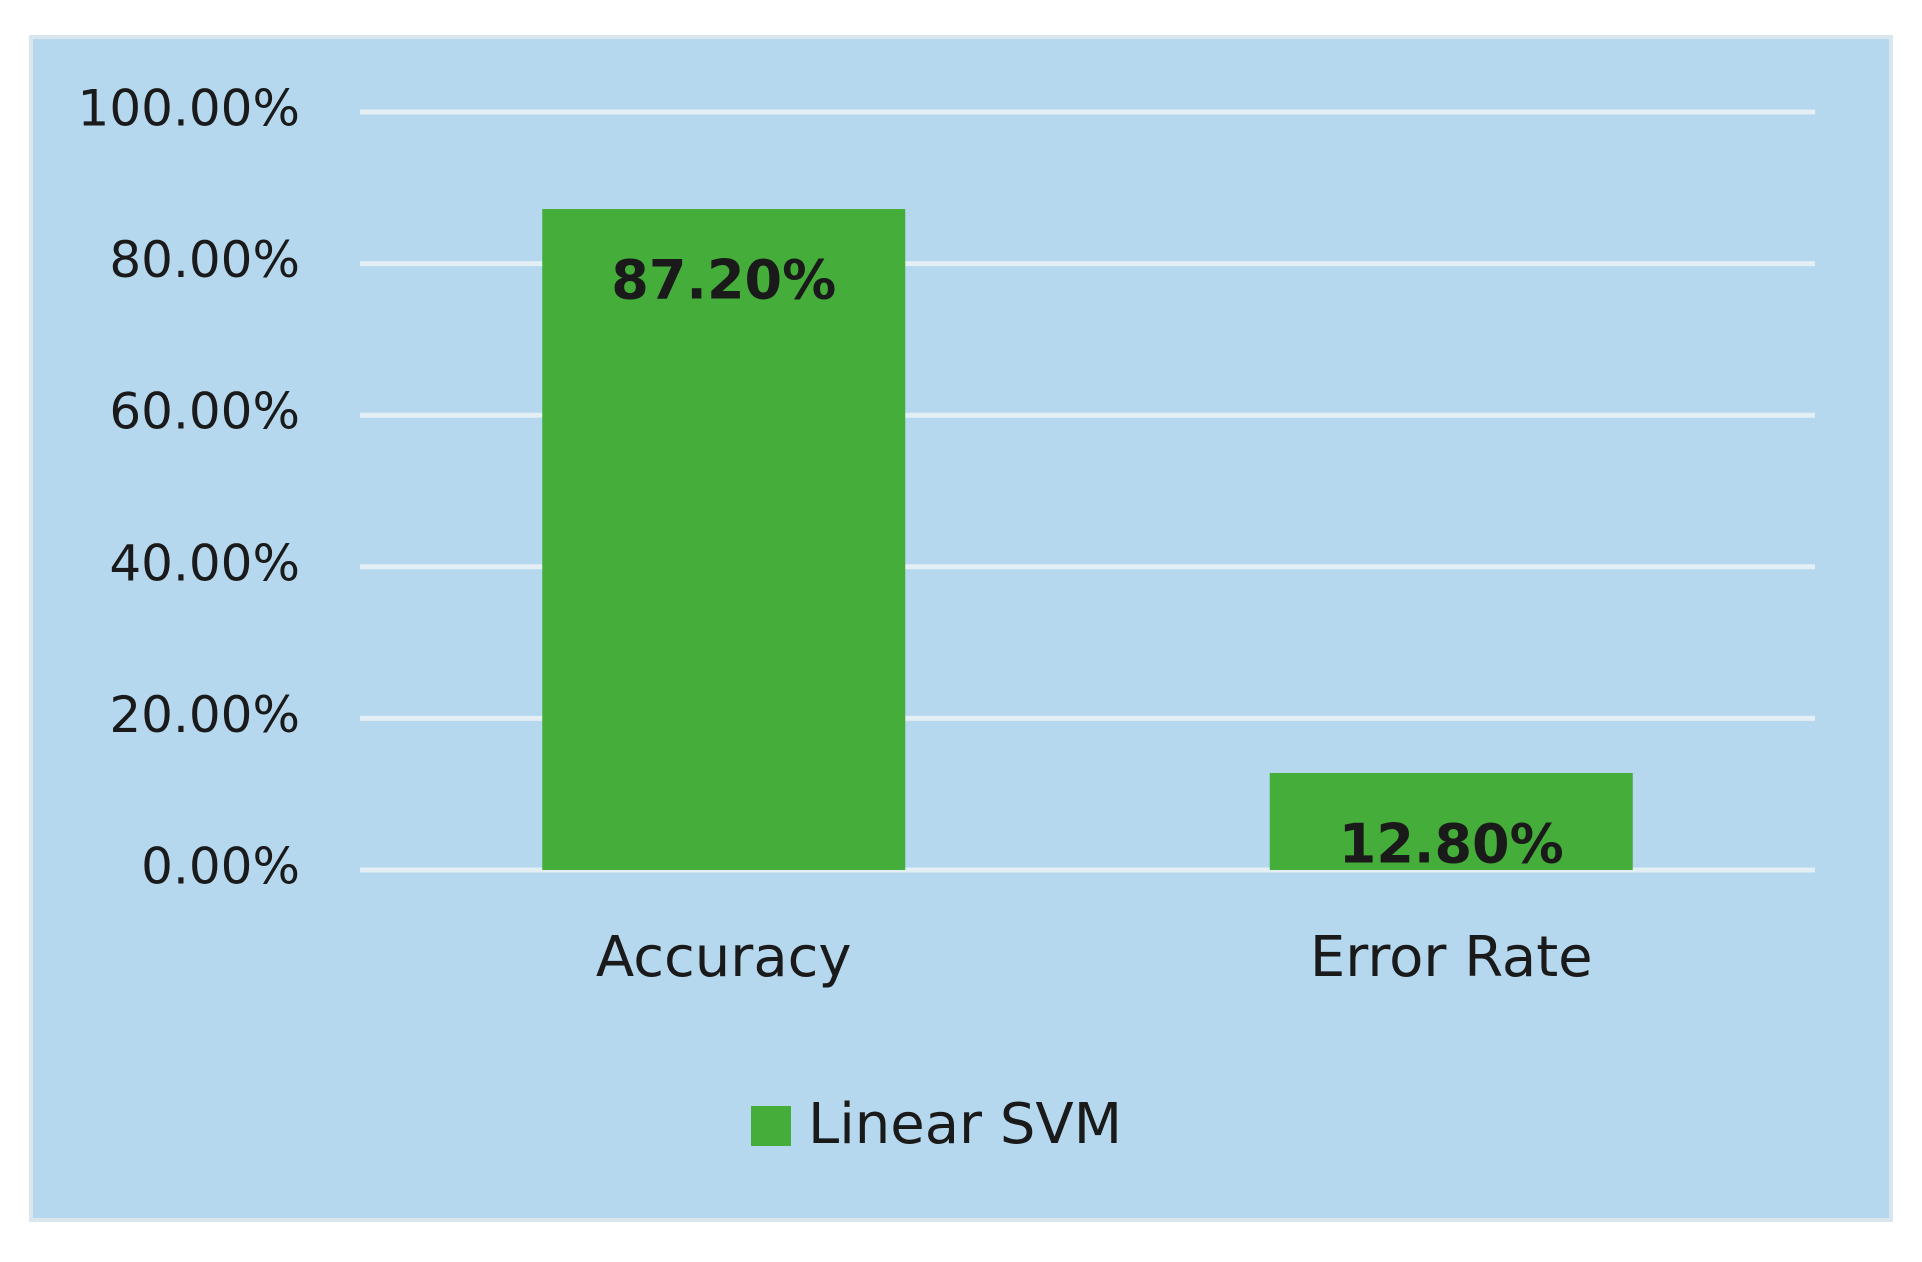 Image resolution: width=1922 pixels, height=1262 pixels. I want to click on y-tick-label: 100.00%, so click(189, 109).